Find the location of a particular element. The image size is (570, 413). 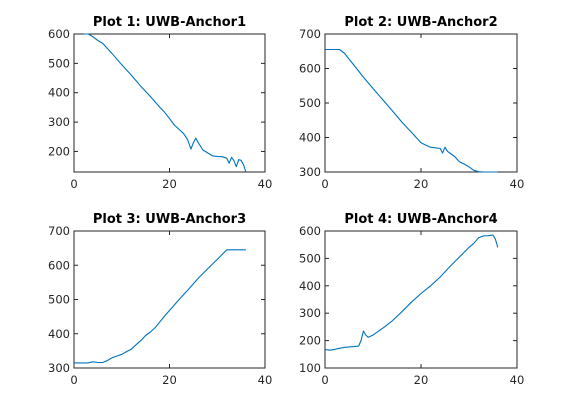

y-tick-label: 100 is located at coordinates (310, 368).